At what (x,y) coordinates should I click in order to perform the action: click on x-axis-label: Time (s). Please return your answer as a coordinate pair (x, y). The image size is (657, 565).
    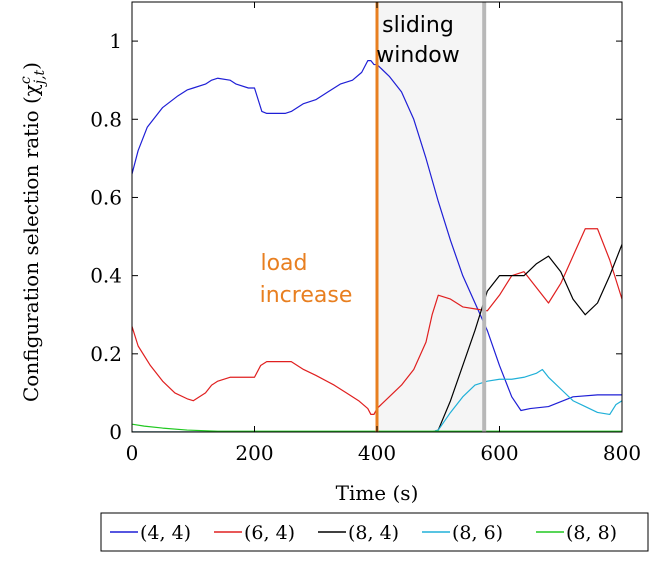
    Looking at the image, I should click on (377, 493).